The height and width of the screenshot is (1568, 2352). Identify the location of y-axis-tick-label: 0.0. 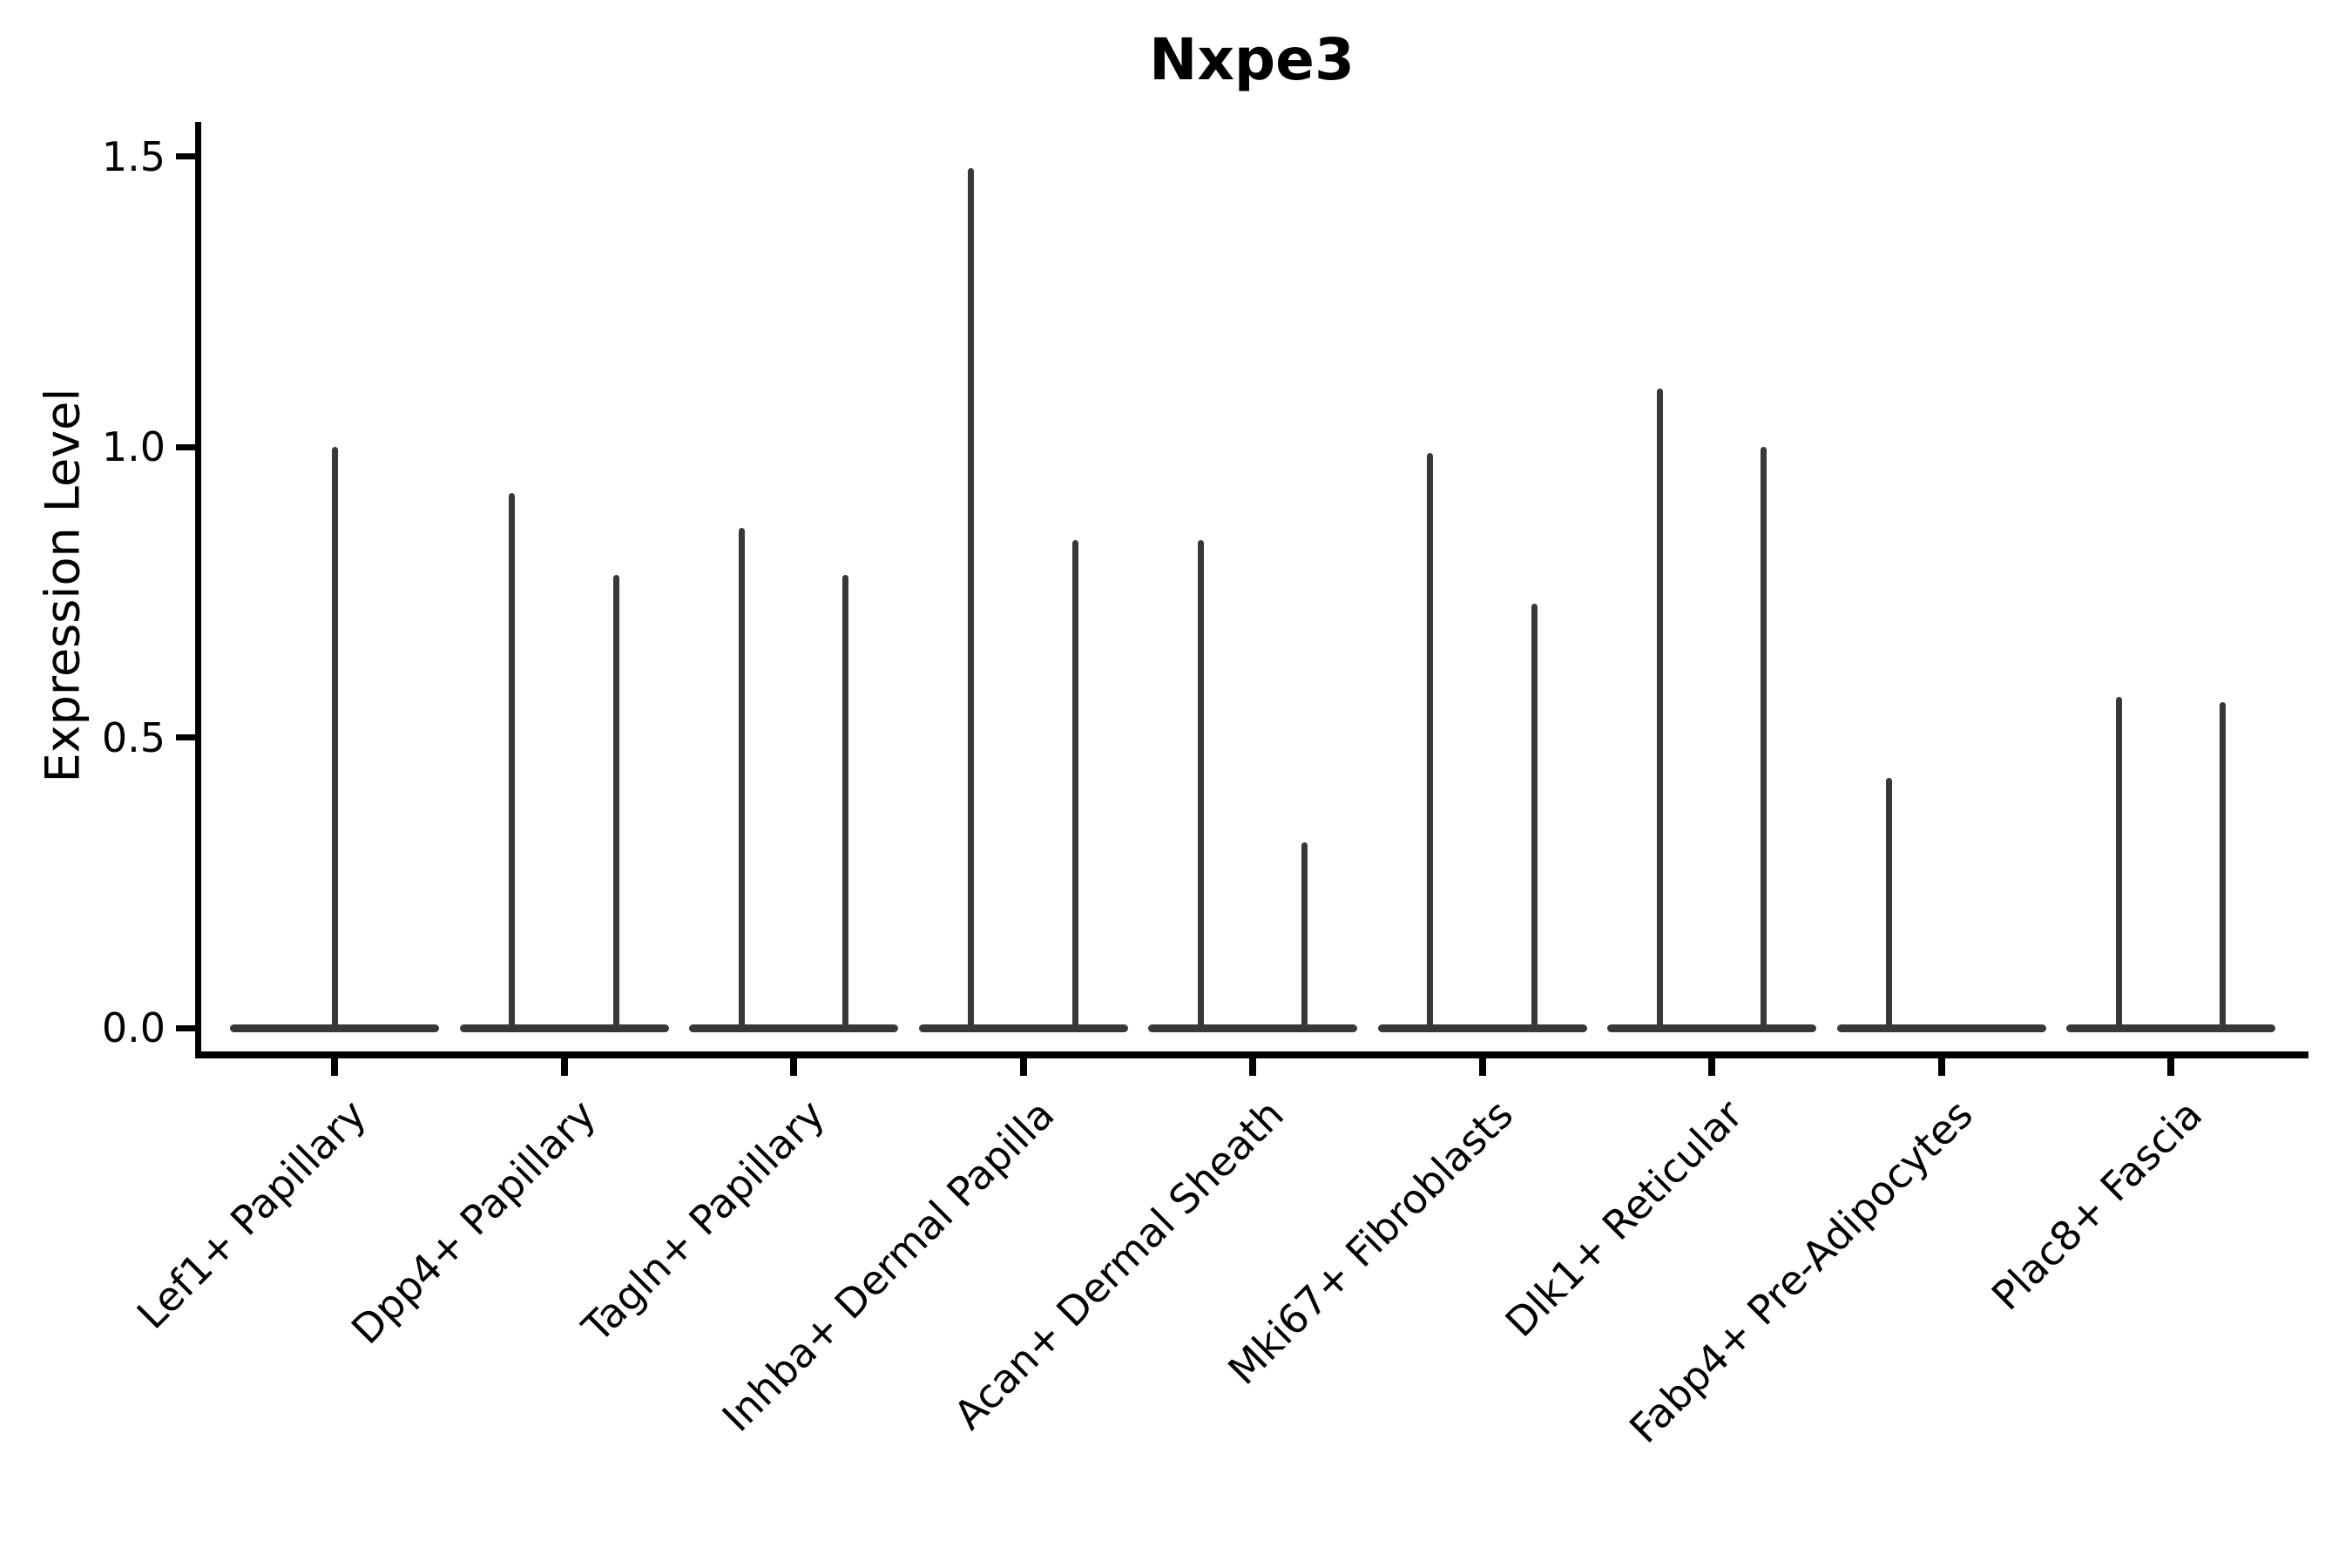
(134, 1027).